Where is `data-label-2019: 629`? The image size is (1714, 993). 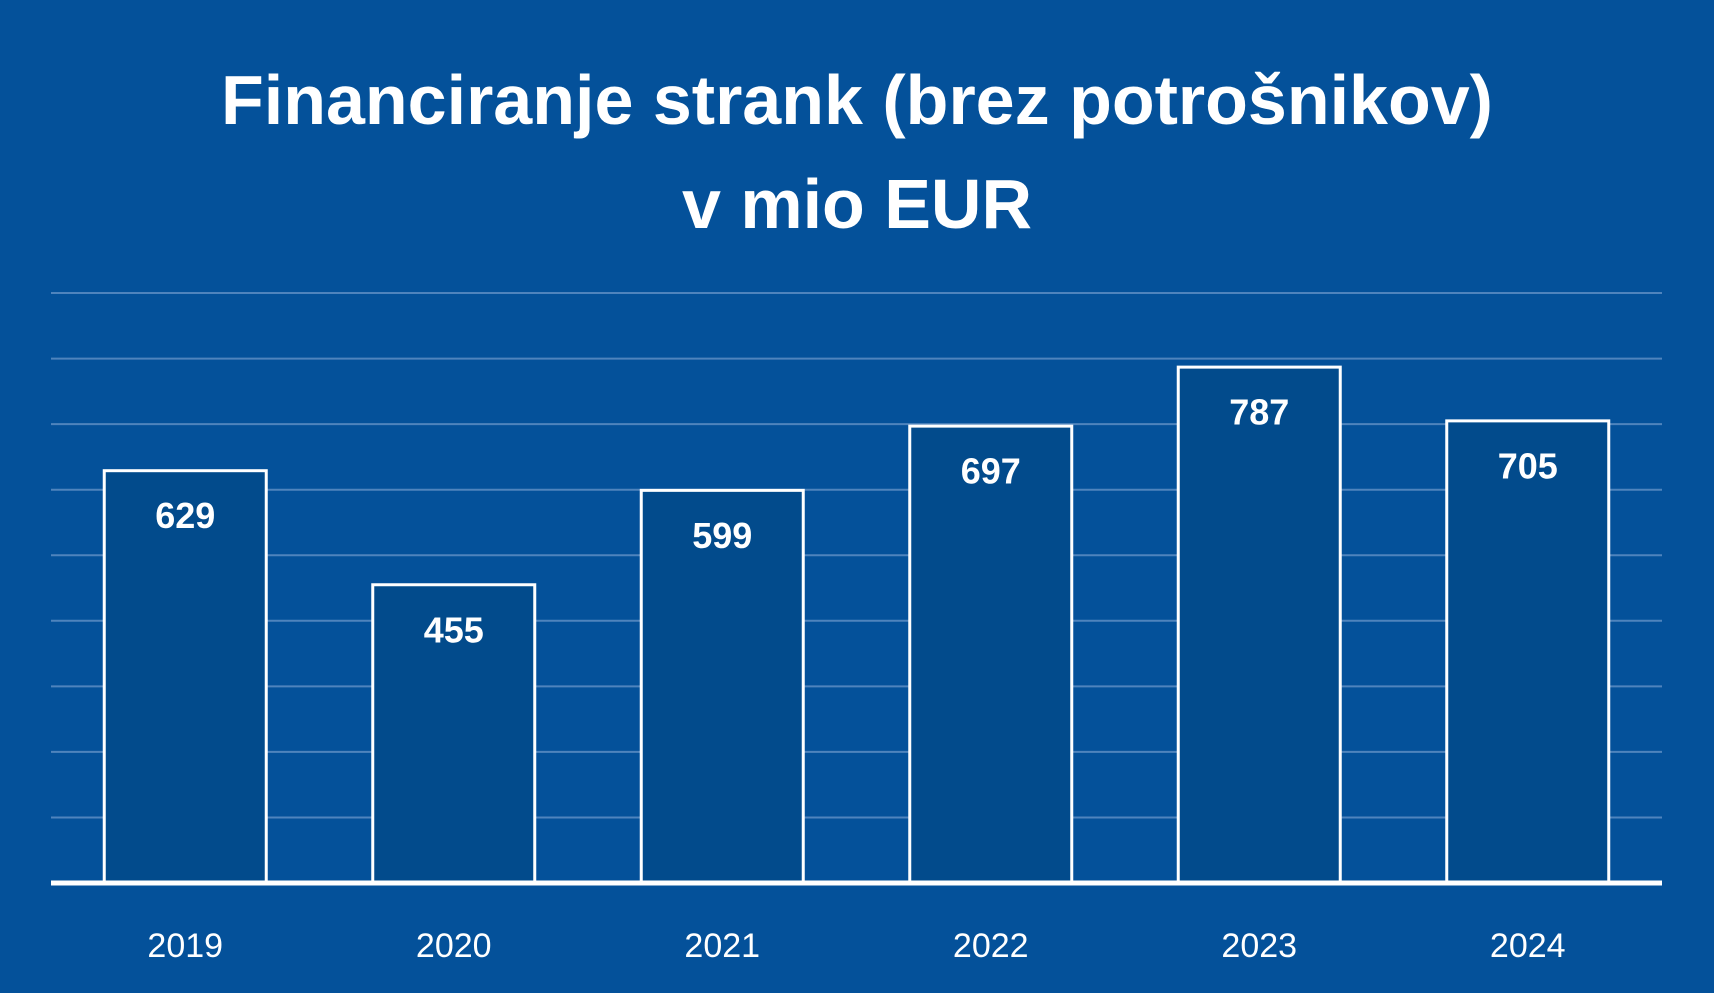
data-label-2019: 629 is located at coordinates (185, 515).